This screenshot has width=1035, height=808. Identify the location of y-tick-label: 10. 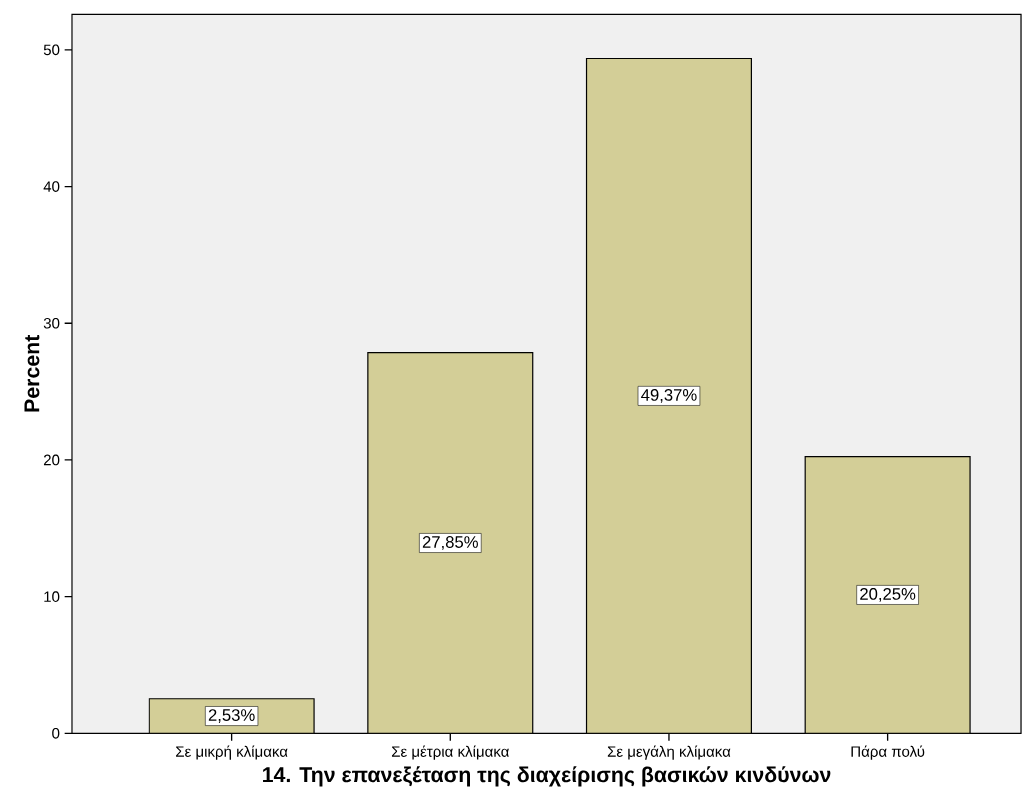
(52, 596).